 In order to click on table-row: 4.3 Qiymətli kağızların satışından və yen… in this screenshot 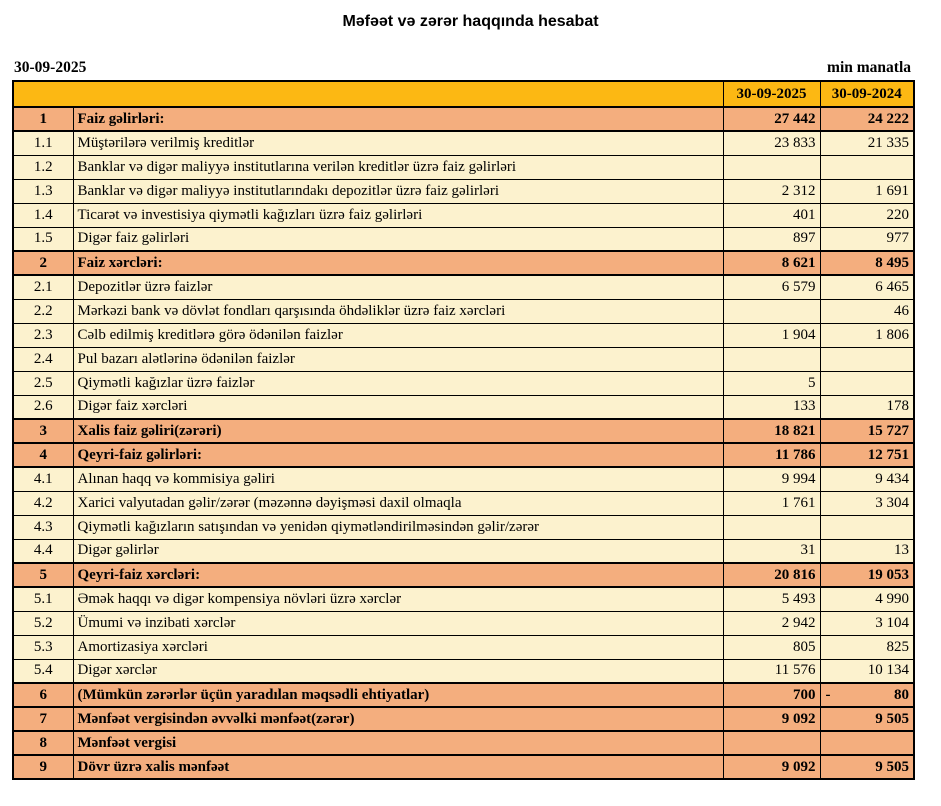, I will do `click(463, 527)`.